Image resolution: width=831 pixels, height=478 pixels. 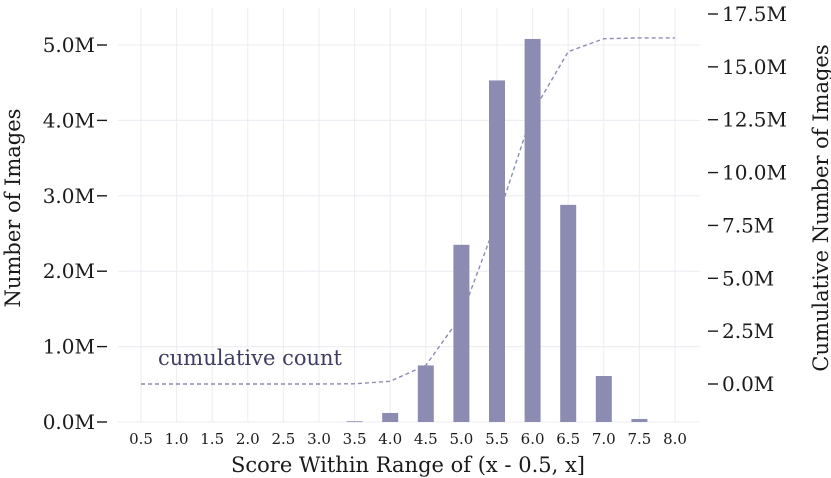 I want to click on x-tick-label: 4.5, so click(x=426, y=439).